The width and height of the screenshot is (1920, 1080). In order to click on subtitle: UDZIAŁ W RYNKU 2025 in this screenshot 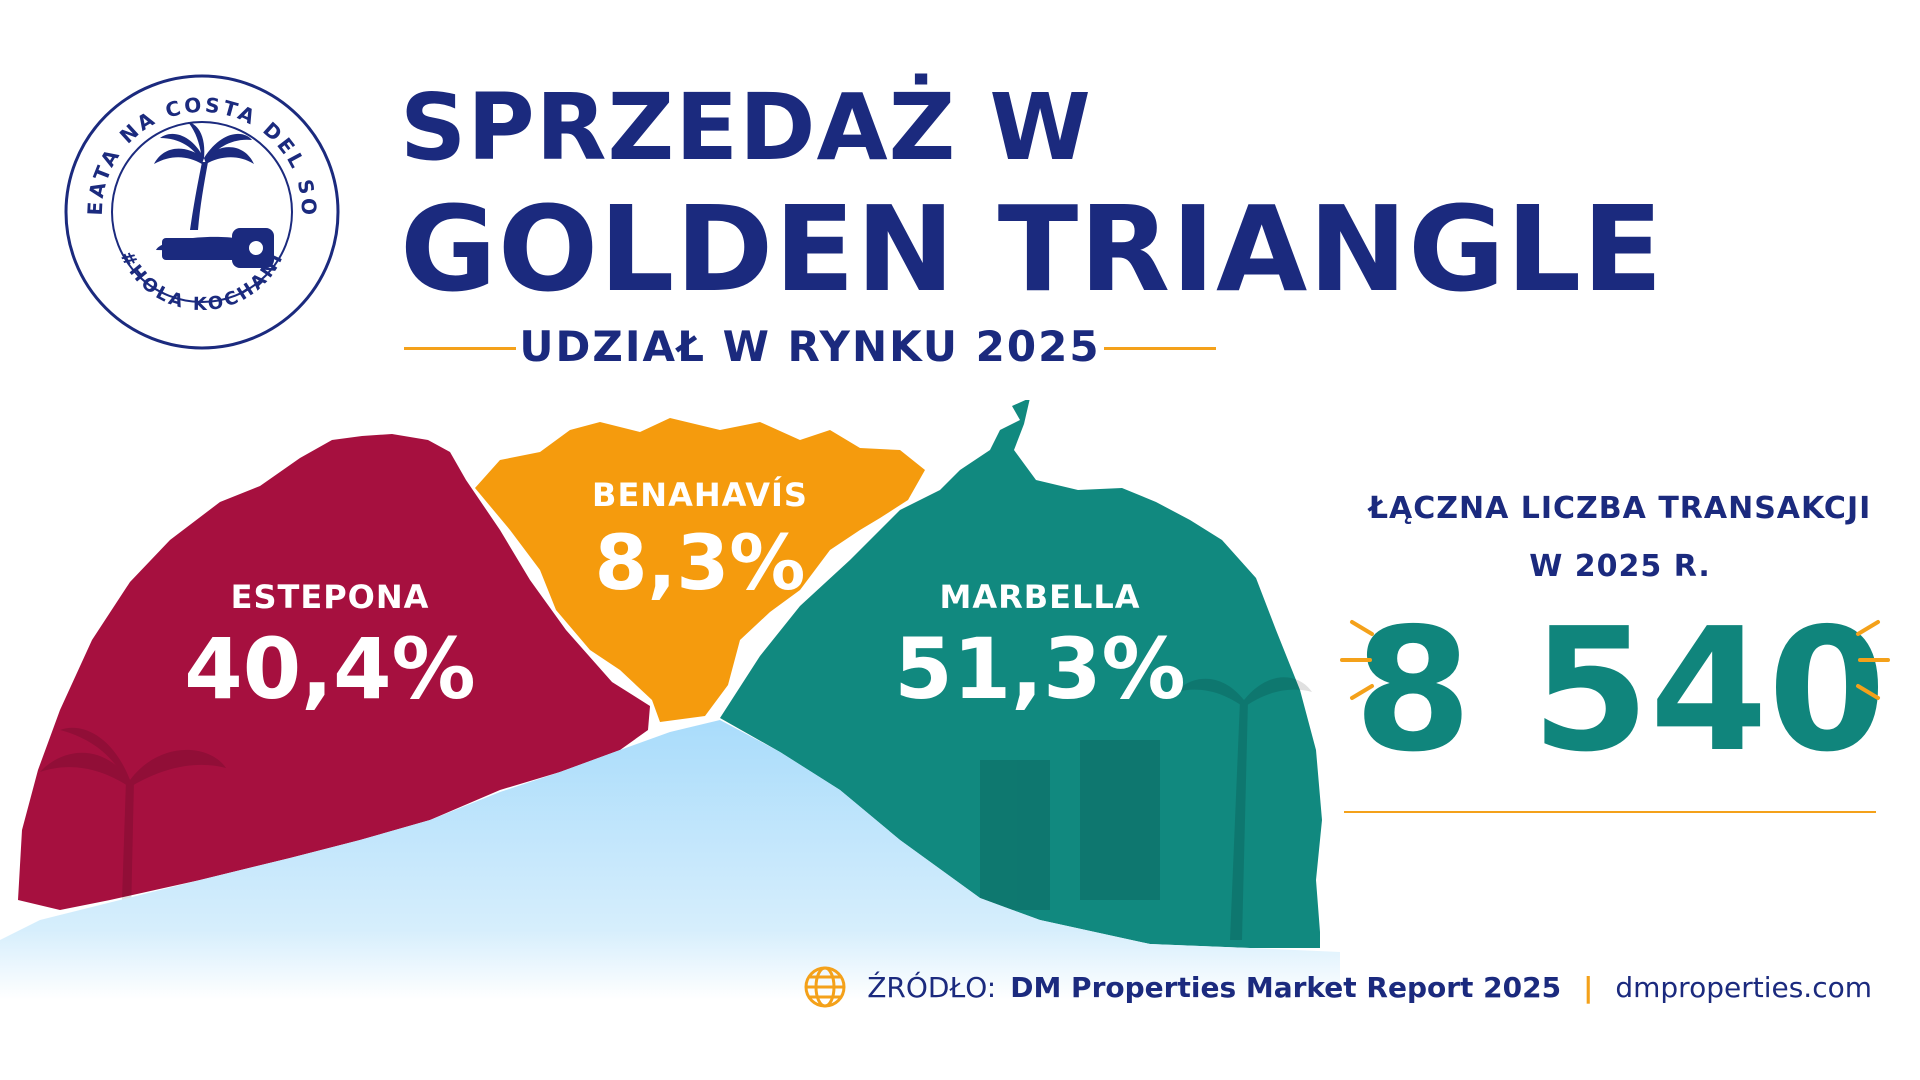, I will do `click(810, 346)`.